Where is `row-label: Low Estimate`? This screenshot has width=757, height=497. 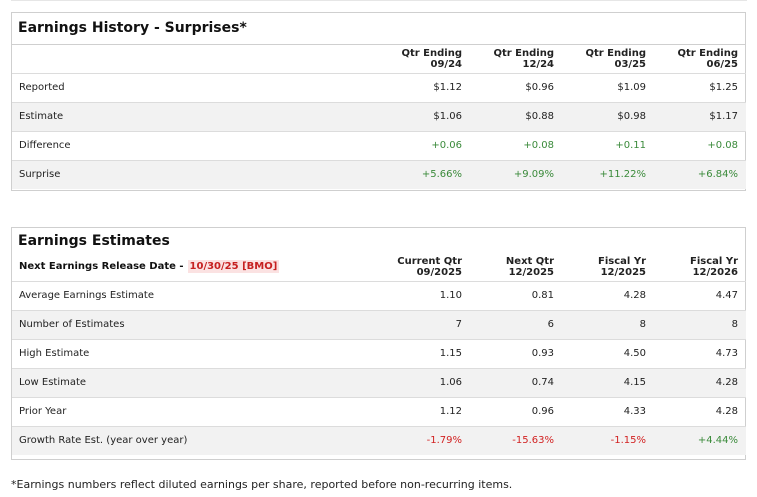 row-label: Low Estimate is located at coordinates (195, 382).